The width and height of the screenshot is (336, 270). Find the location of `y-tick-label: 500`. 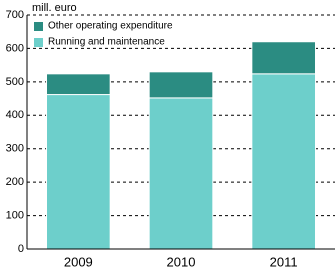

y-tick-label: 500 is located at coordinates (15, 82).